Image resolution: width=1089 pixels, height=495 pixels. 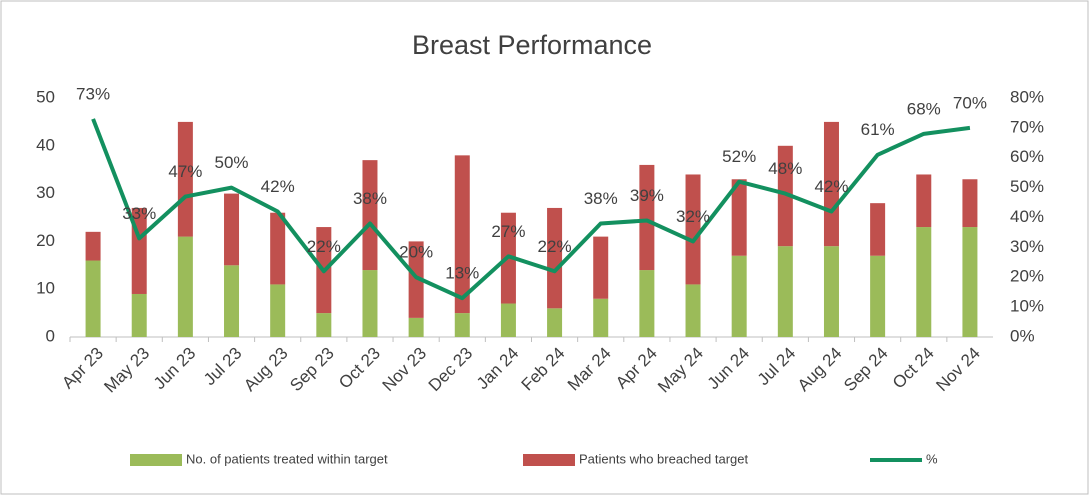 I want to click on data-label: 32%, so click(x=693, y=216).